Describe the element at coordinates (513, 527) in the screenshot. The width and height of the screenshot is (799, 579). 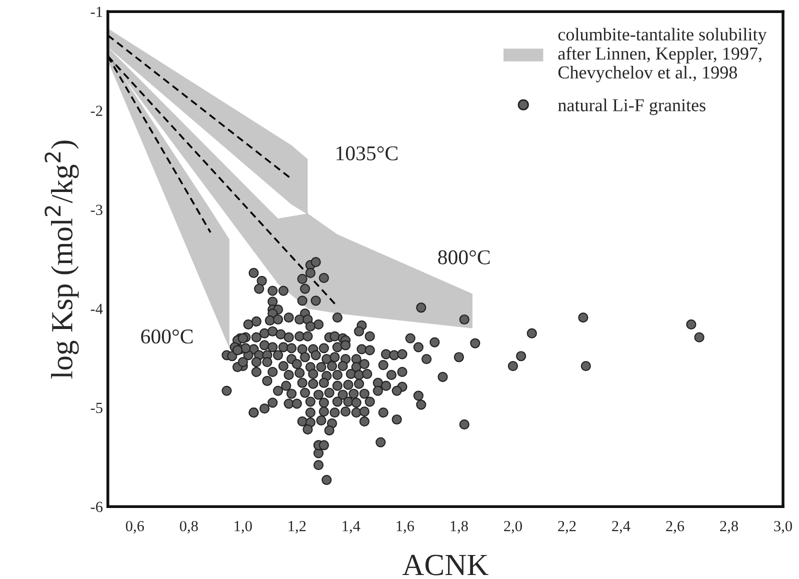
I see `x-tick-label: 2,0` at that location.